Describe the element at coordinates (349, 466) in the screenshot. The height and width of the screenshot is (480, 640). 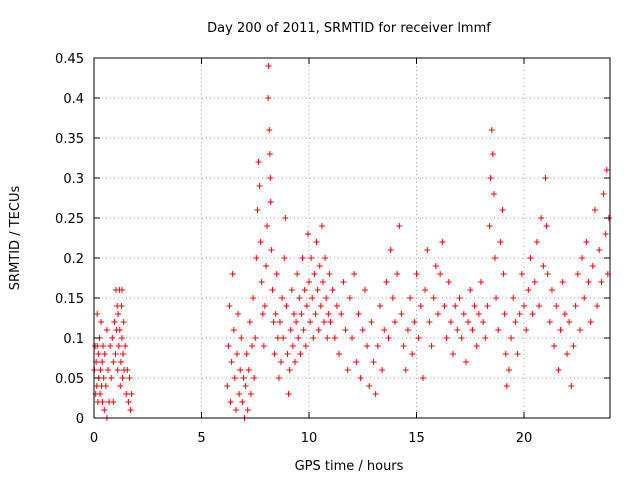
I see `x-axis-label: GPS time / hours` at that location.